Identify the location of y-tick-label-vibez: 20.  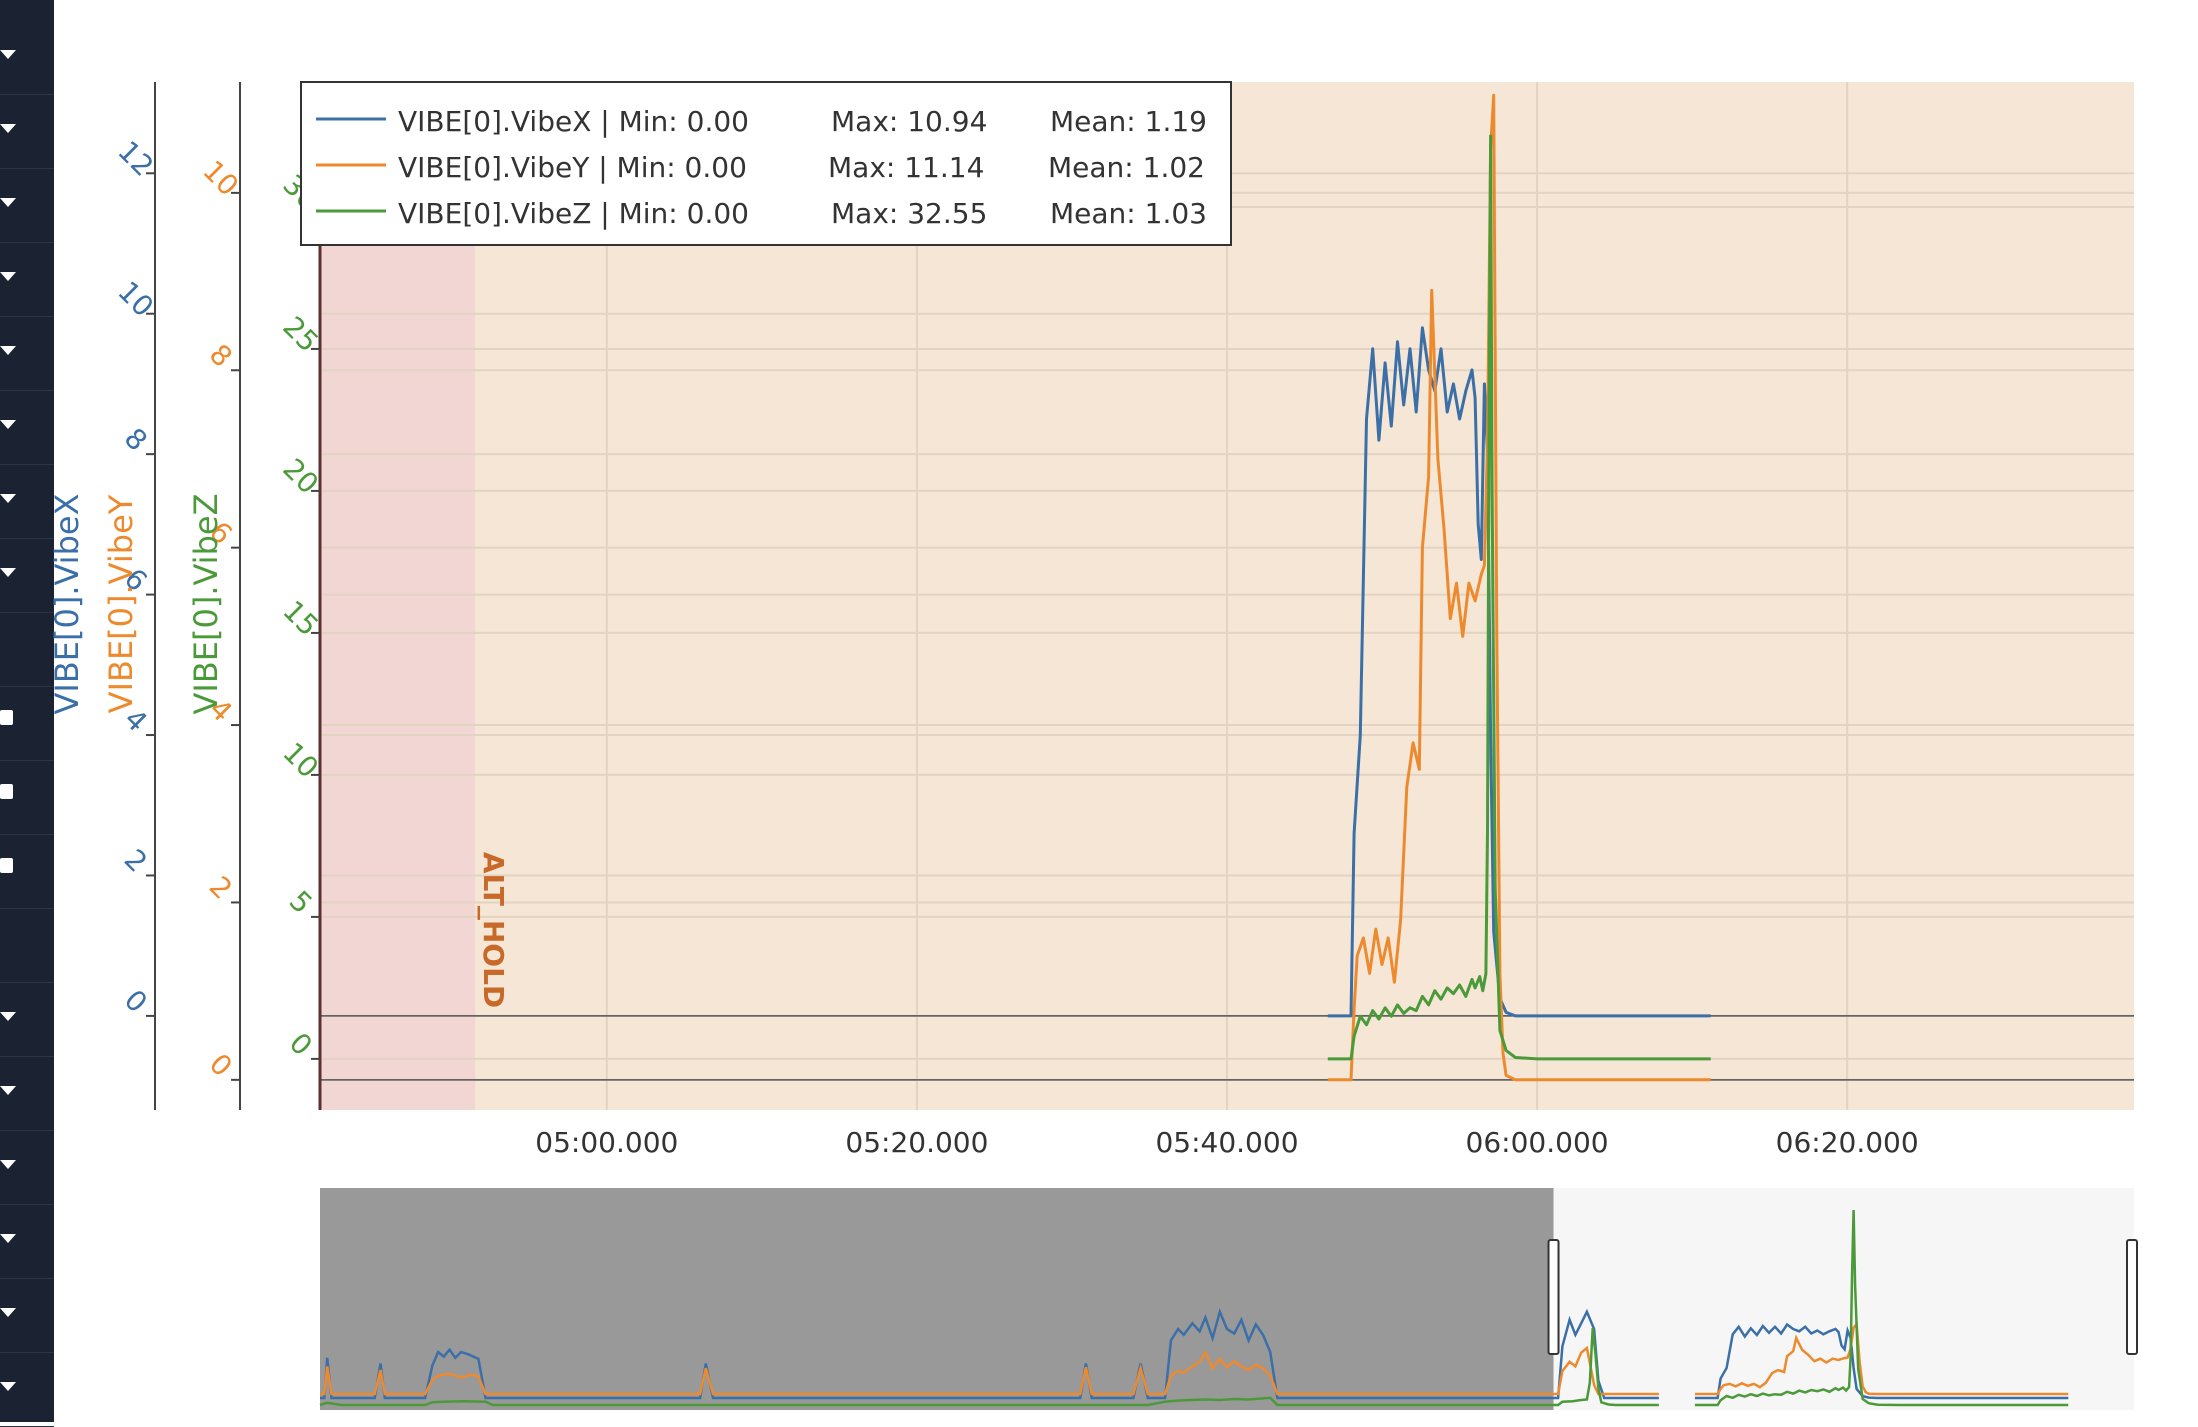
(300, 476).